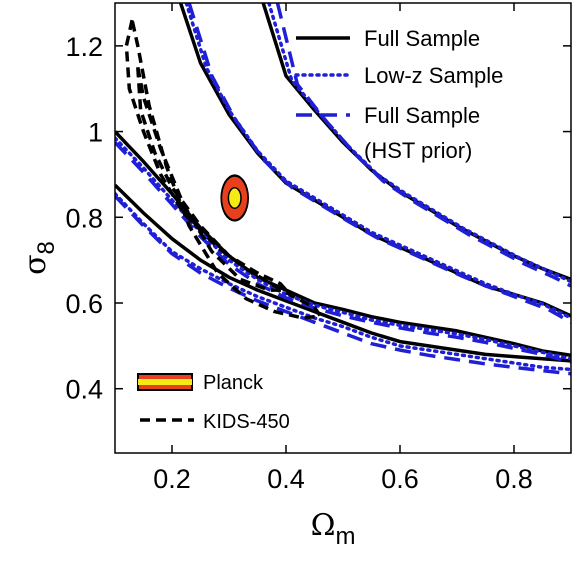  What do you see at coordinates (233, 383) in the screenshot?
I see `legend-label-planck: Planck` at bounding box center [233, 383].